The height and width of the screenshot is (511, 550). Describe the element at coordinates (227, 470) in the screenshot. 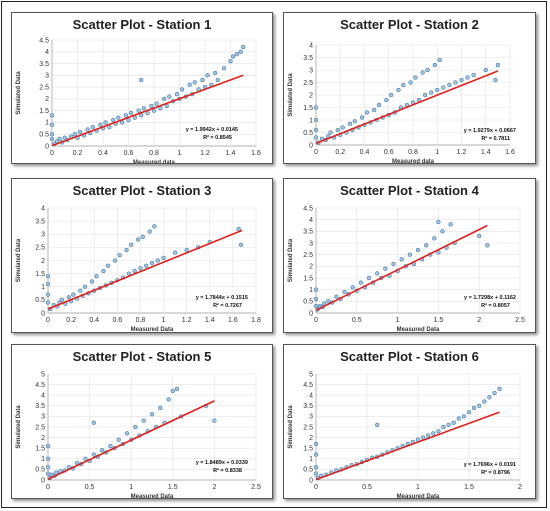

I see `r-squared-label: R² = 0.8338` at that location.